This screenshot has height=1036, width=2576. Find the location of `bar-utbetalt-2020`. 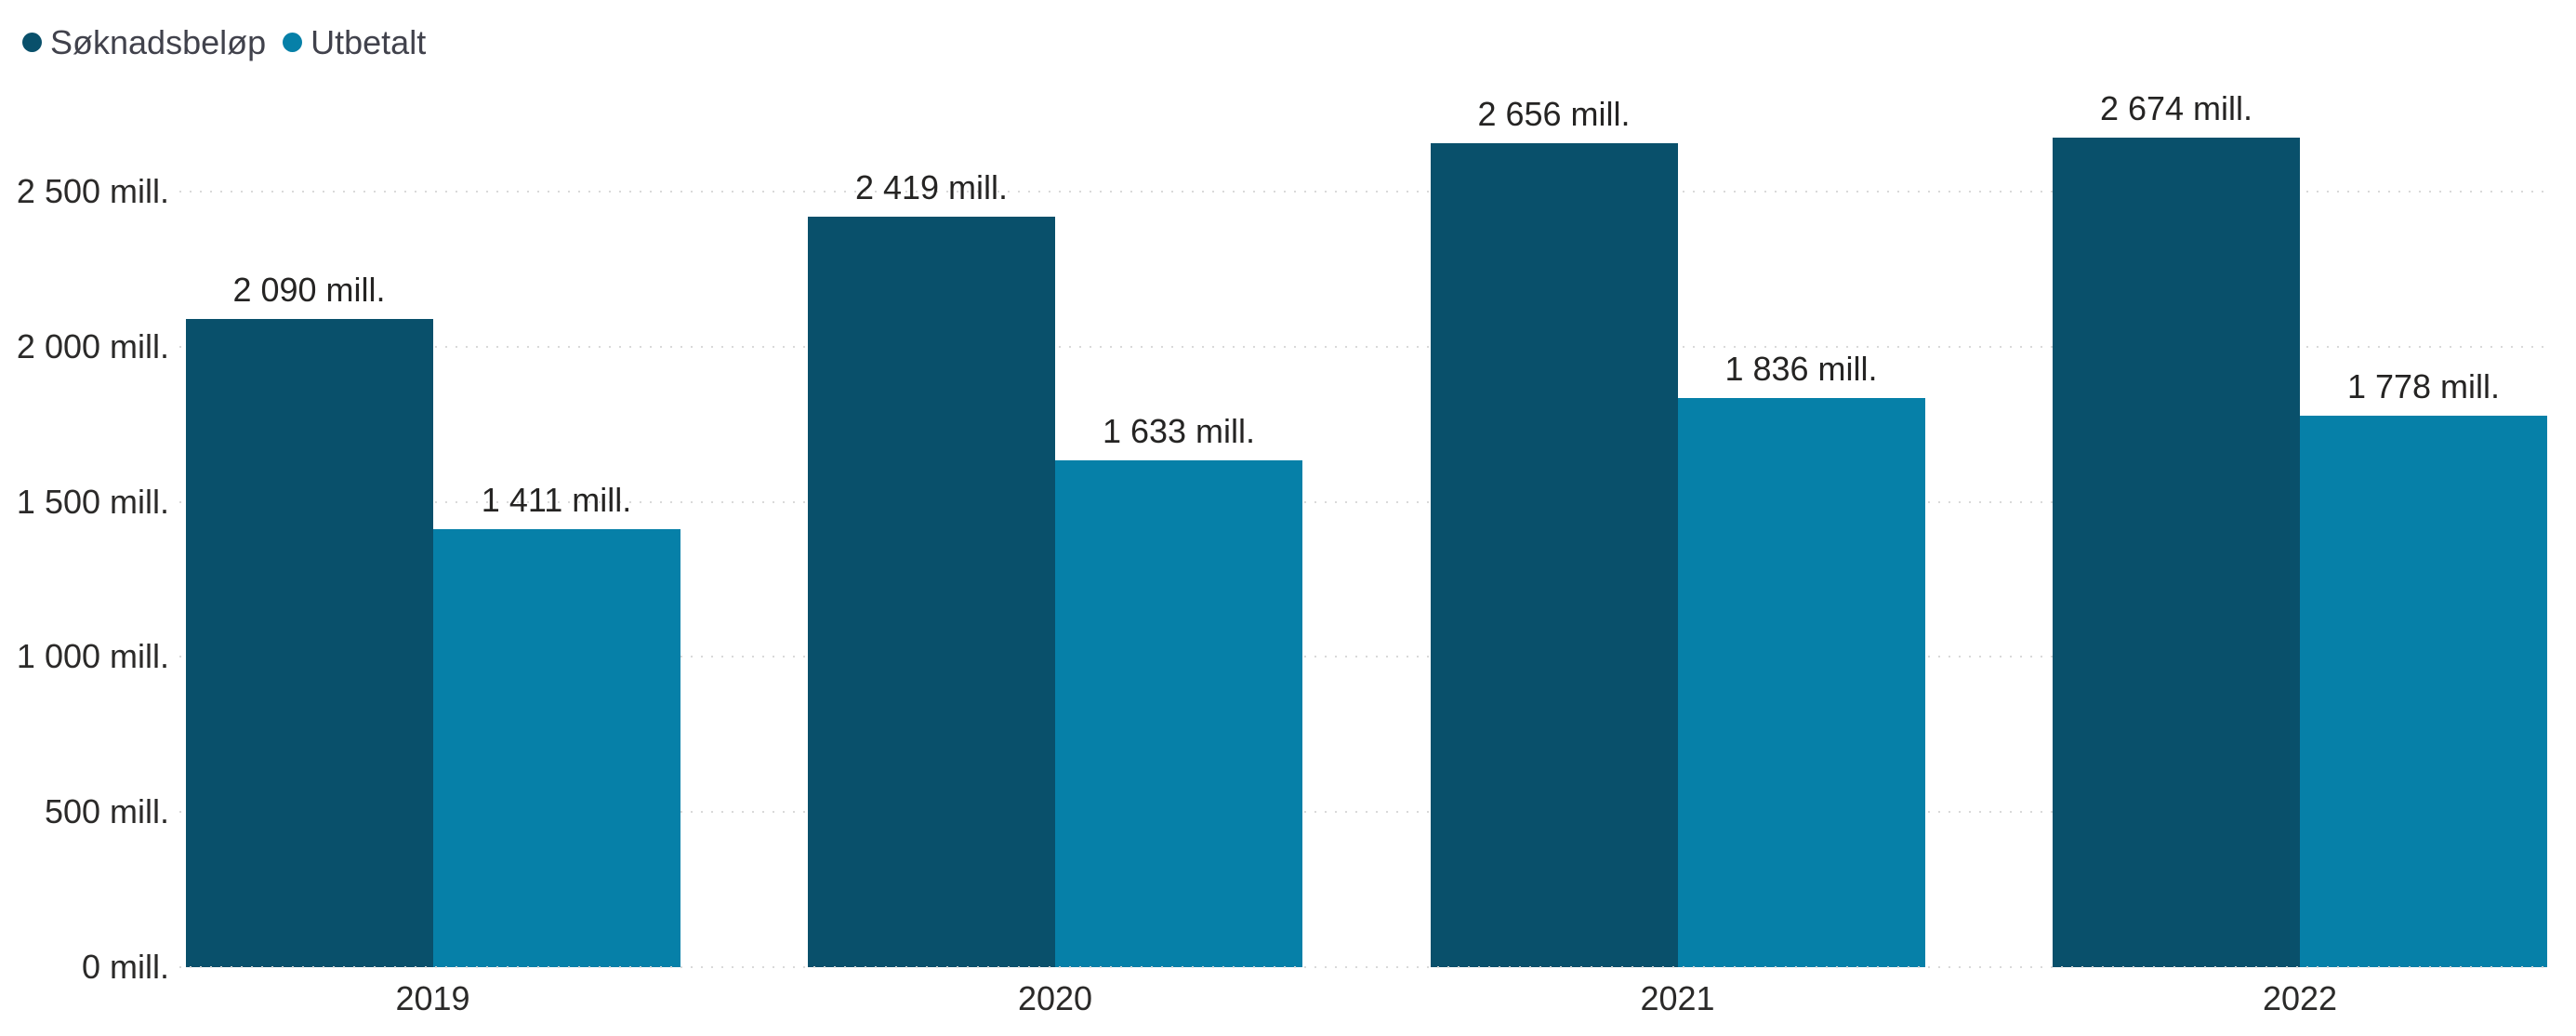

bar-utbetalt-2020 is located at coordinates (1178, 713).